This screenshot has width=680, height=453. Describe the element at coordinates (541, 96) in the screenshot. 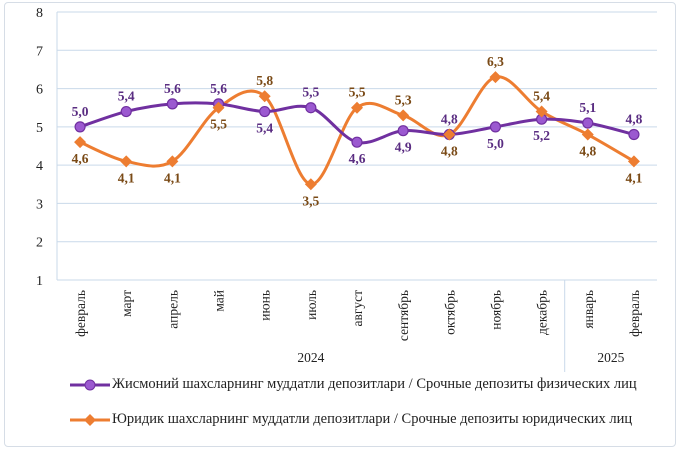

I see `data-label-legal: 5,4` at that location.